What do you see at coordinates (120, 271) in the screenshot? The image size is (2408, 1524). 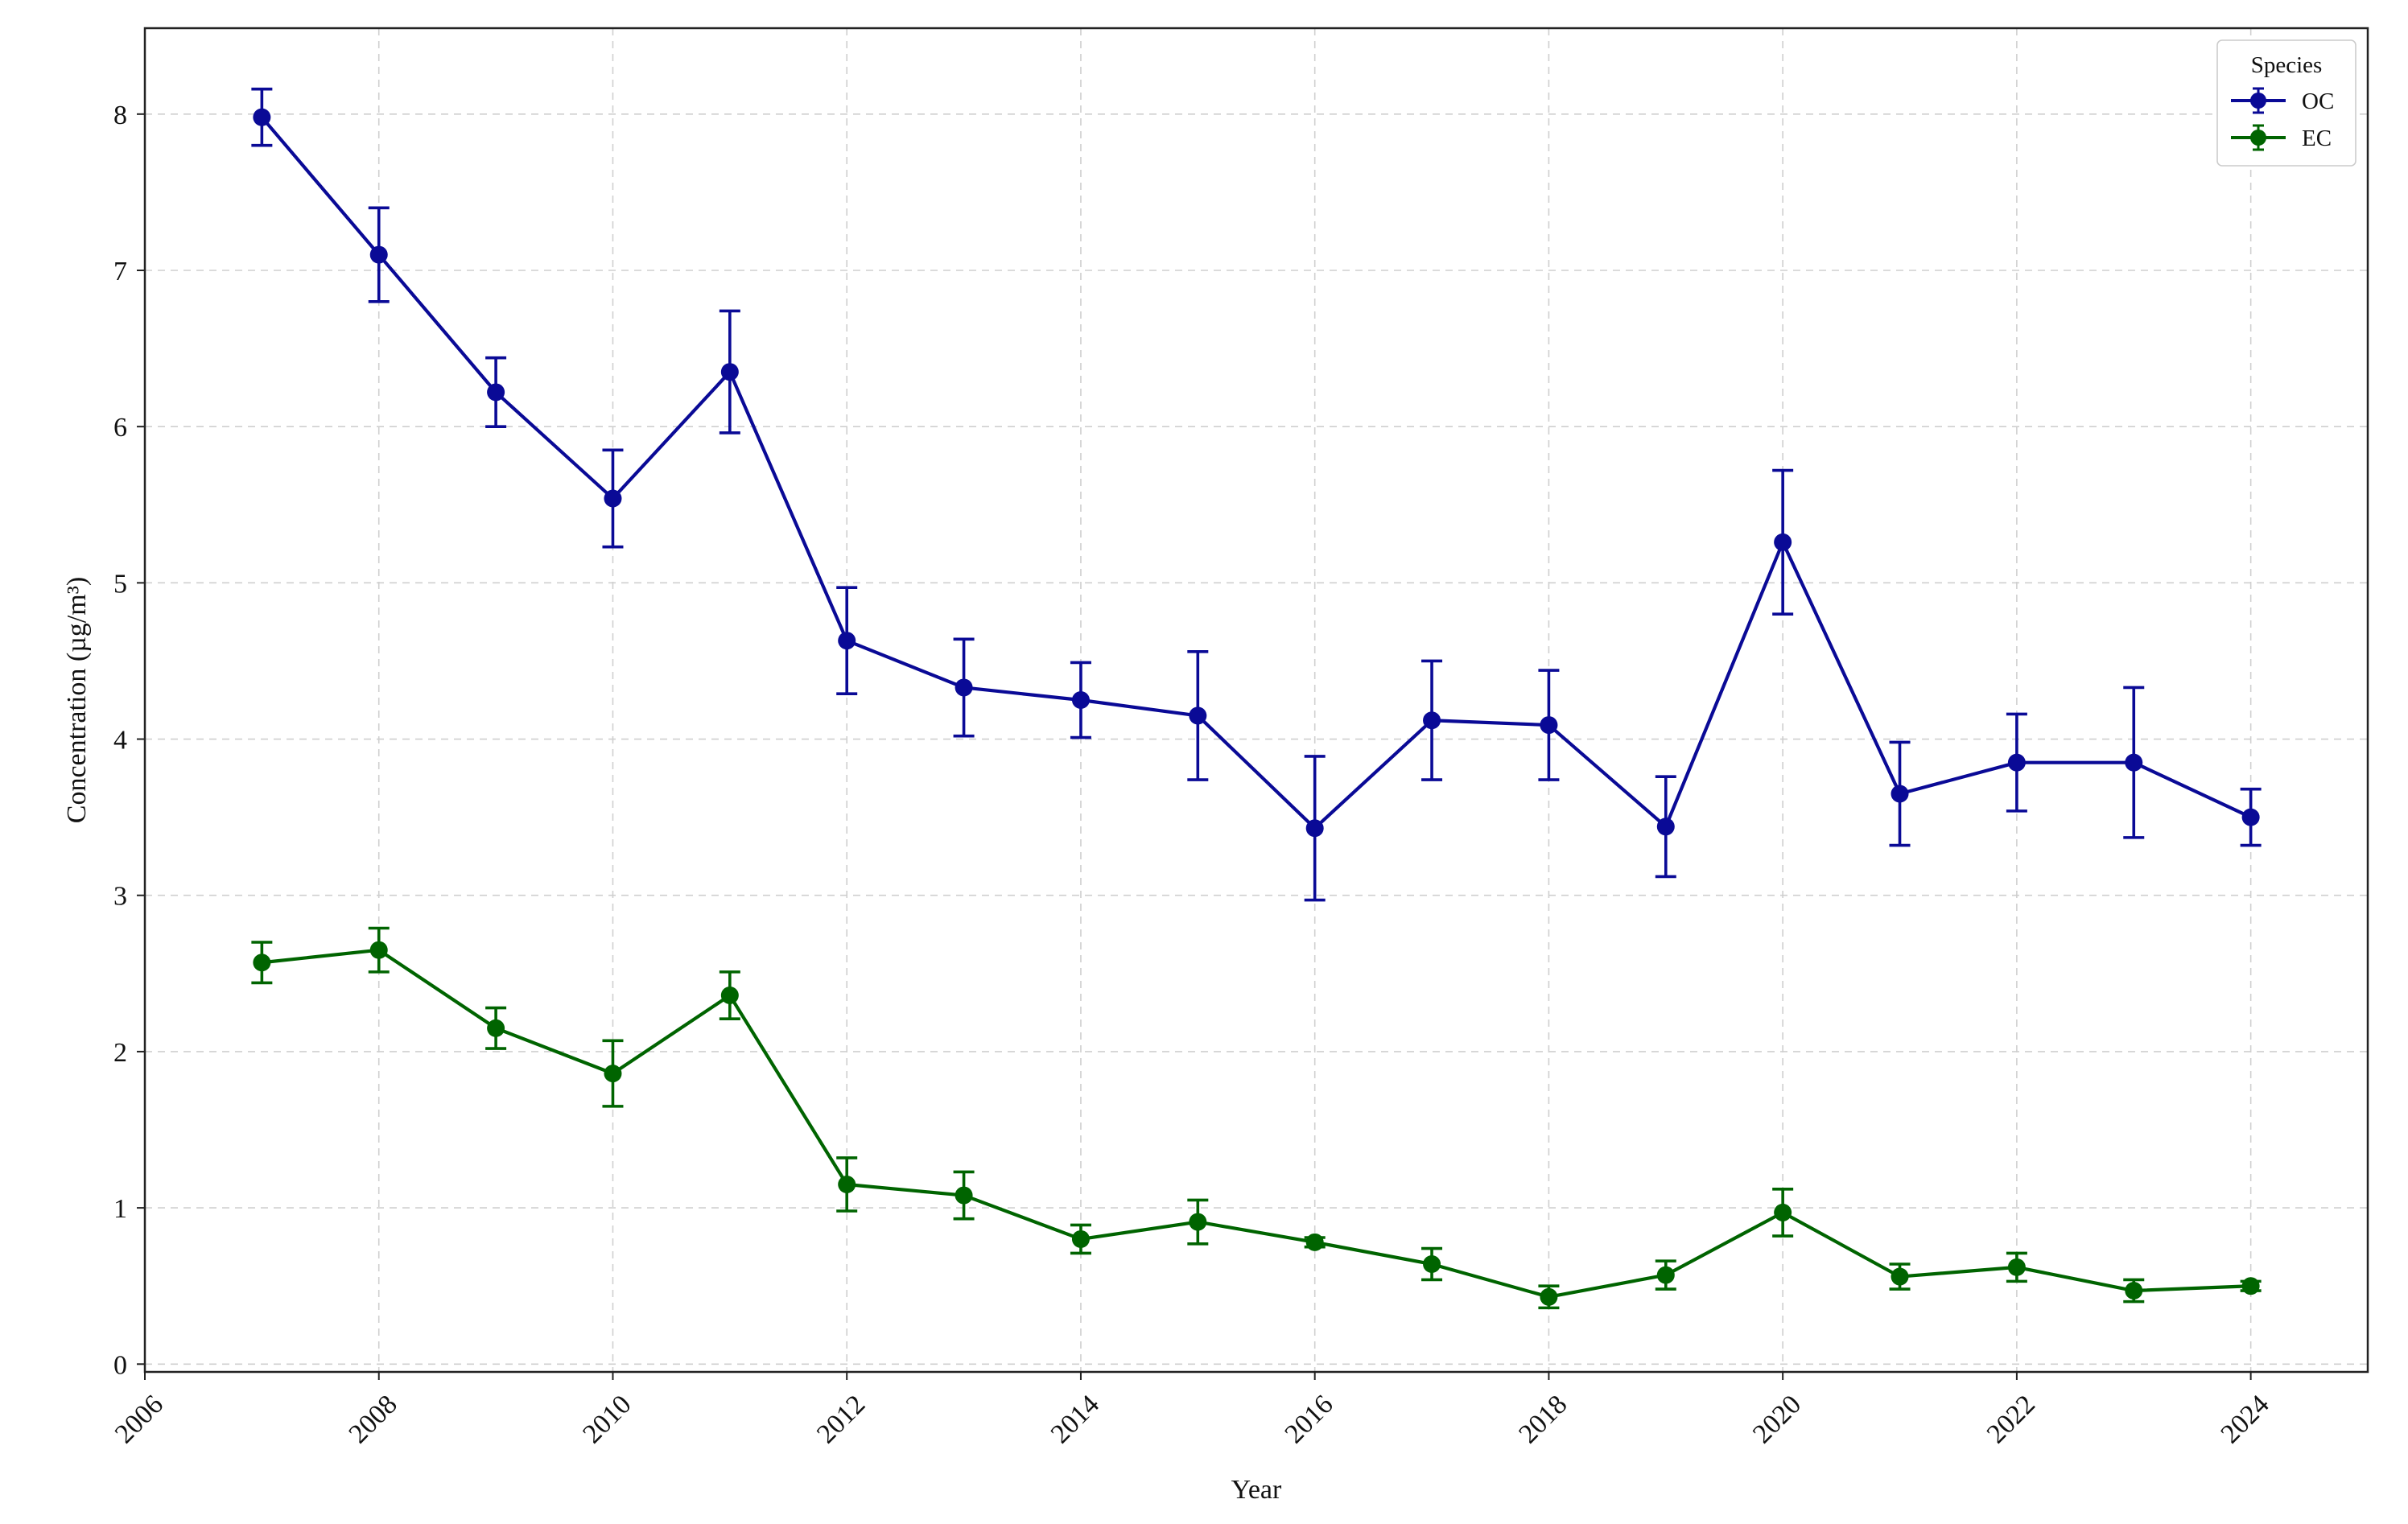 I see `y-tick-label: 7` at bounding box center [120, 271].